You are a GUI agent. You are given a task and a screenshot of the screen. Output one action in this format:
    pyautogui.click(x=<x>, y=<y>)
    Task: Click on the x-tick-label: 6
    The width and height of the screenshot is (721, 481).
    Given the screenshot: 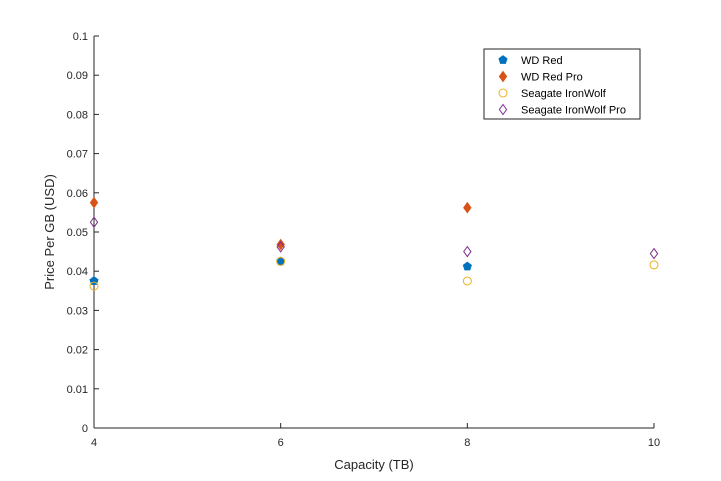 What is the action you would take?
    pyautogui.click(x=281, y=443)
    